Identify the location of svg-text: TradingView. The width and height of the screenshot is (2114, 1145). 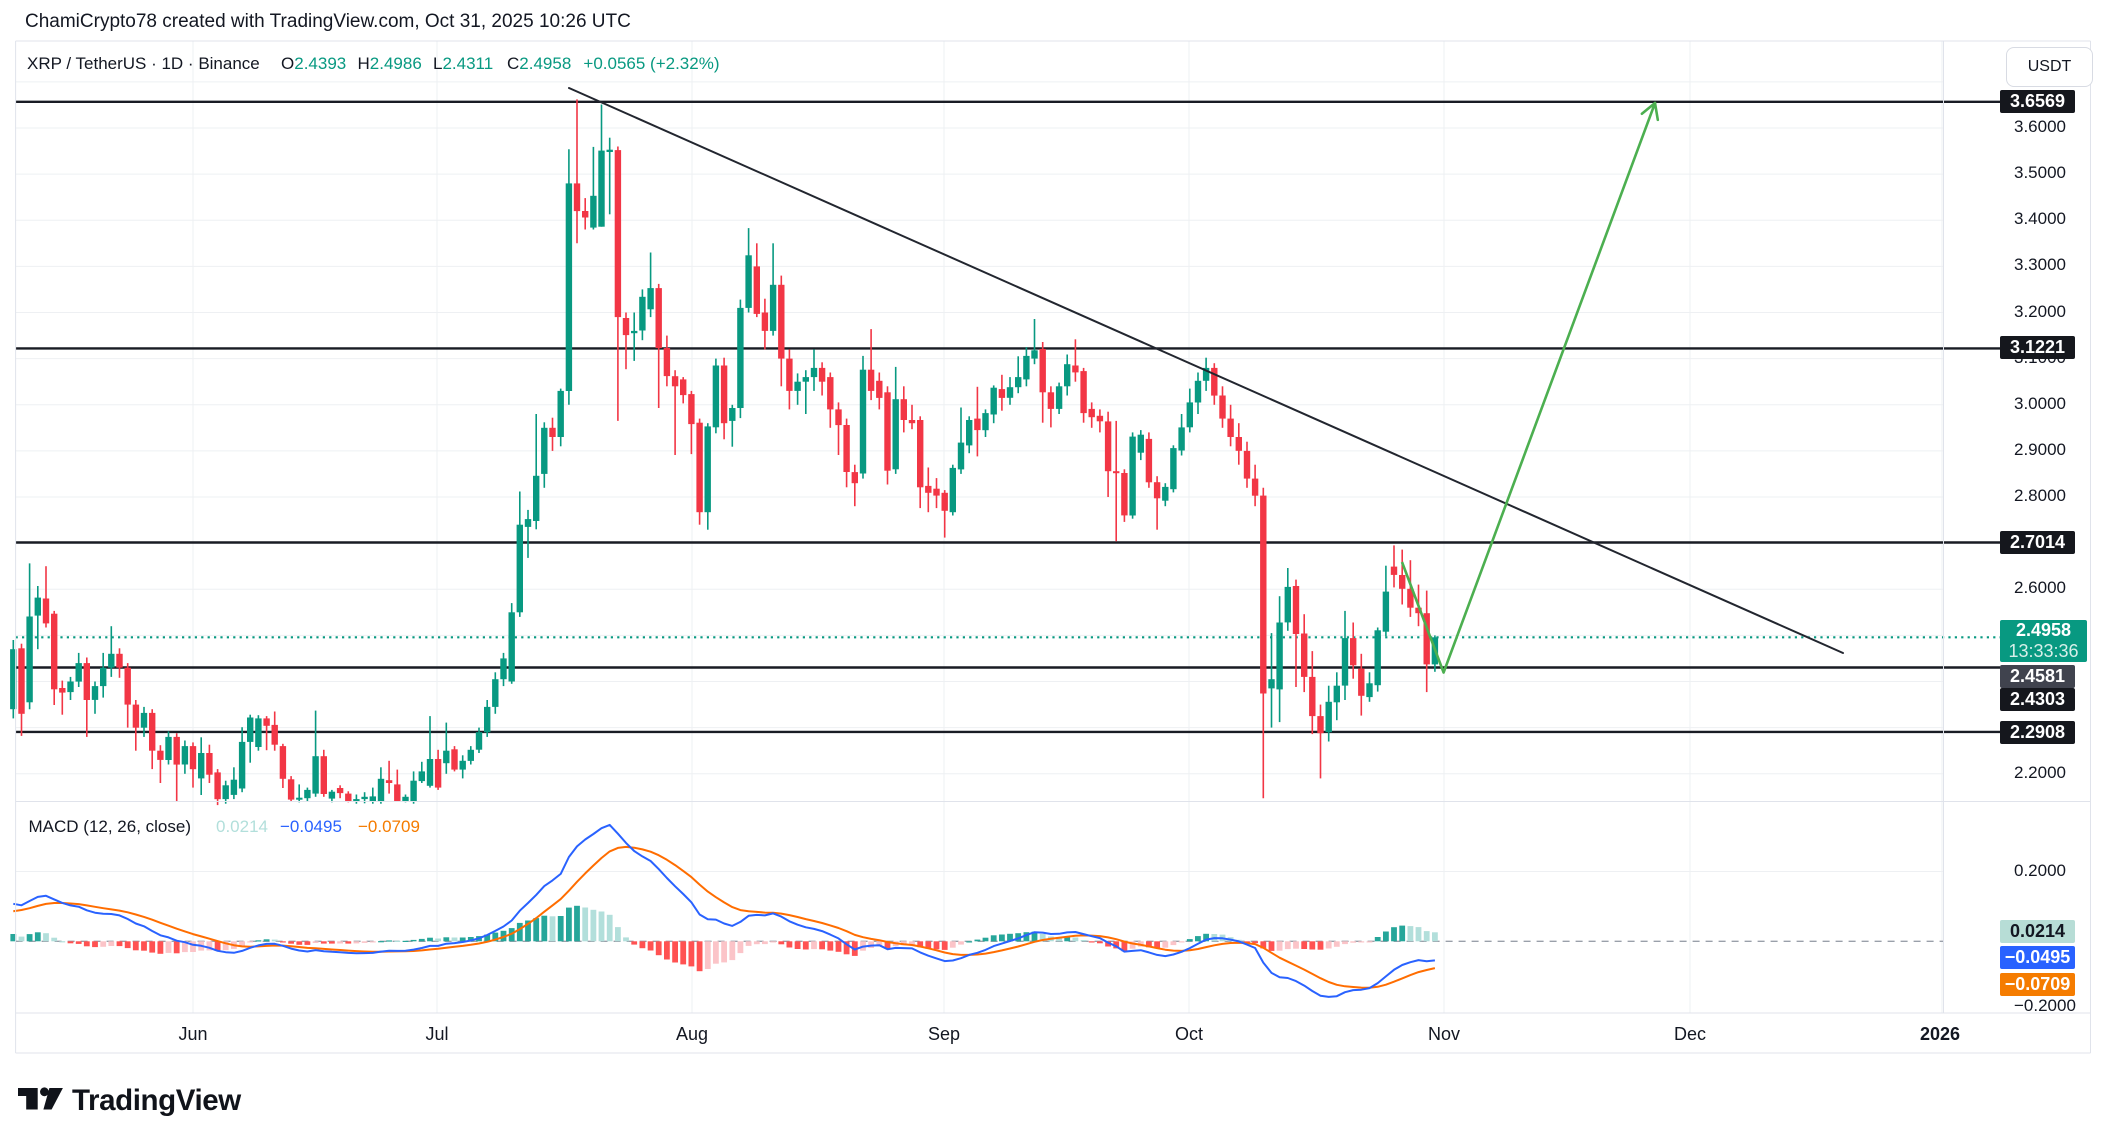
(156, 1102).